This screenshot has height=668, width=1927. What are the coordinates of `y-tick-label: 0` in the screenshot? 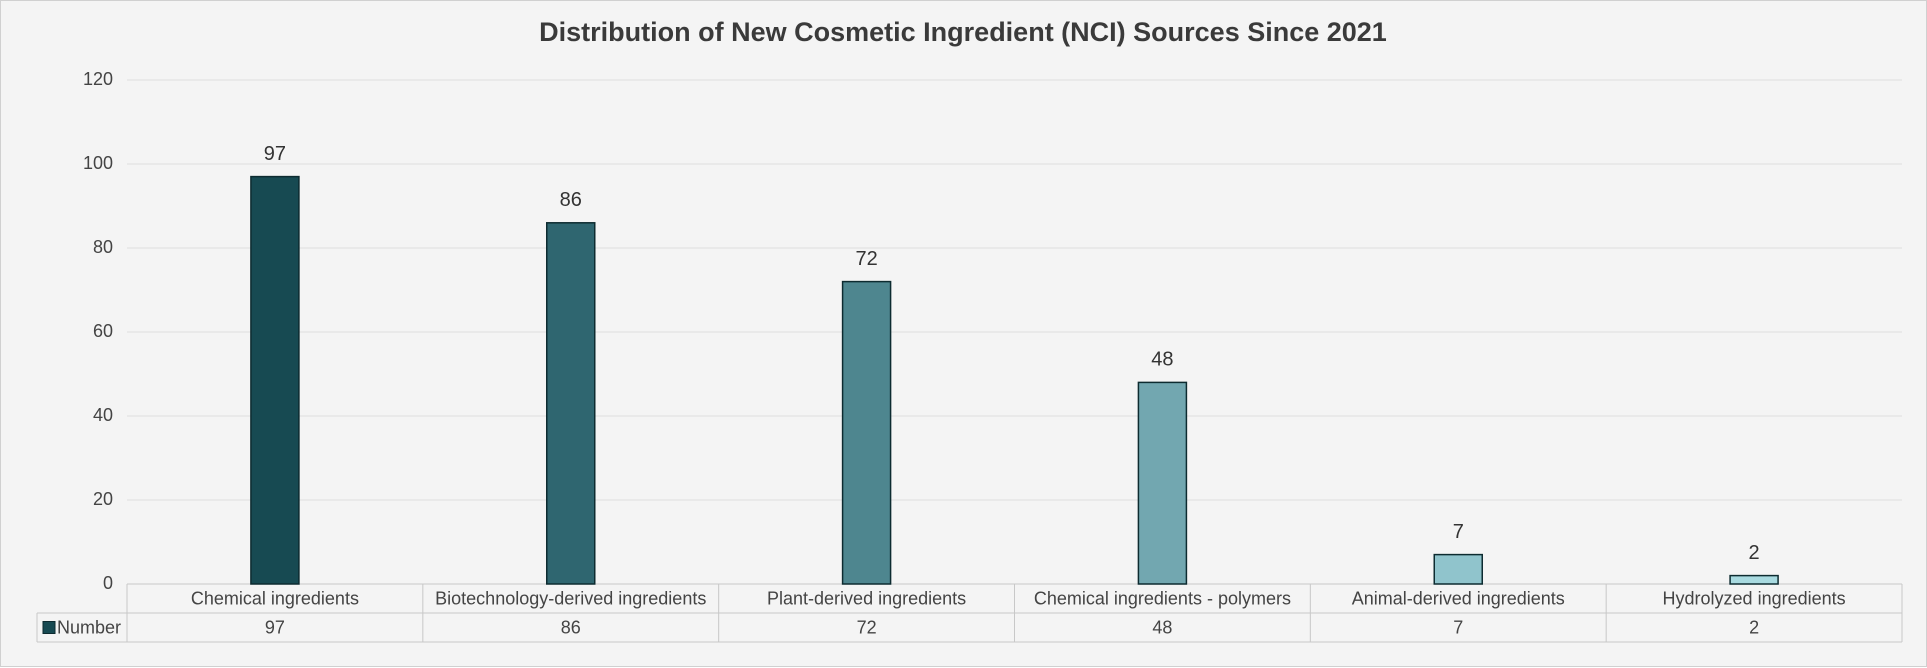 It's located at (108, 583).